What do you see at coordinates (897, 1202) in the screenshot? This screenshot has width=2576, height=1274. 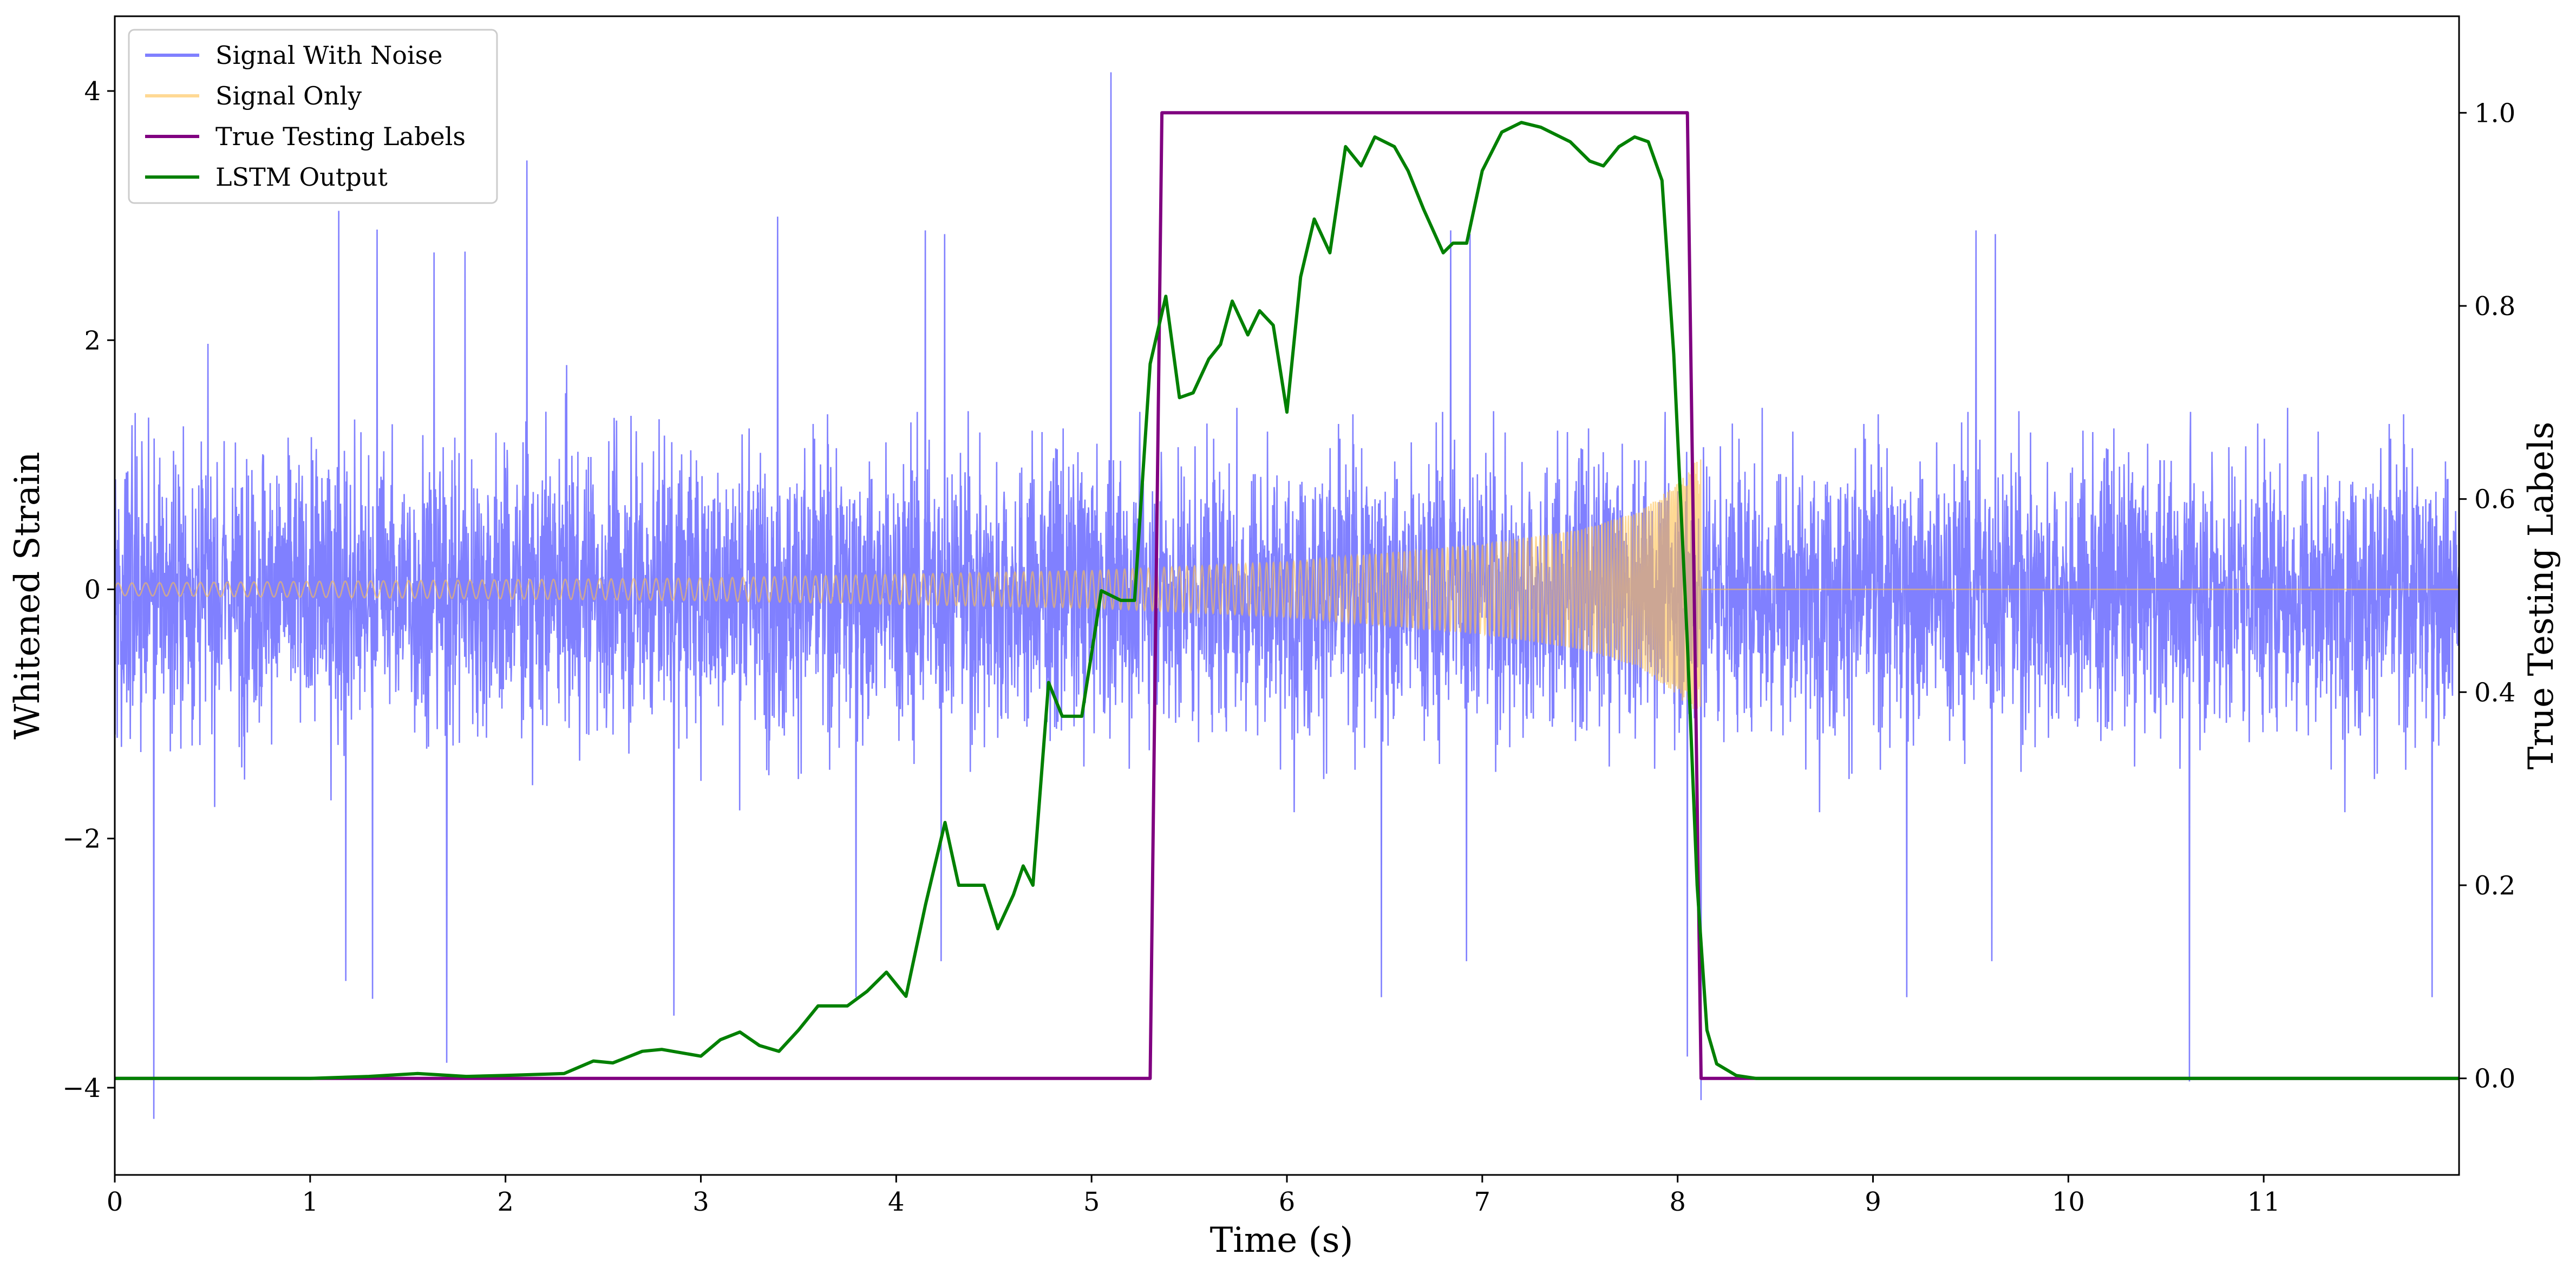 I see `x-tick-label: 4` at bounding box center [897, 1202].